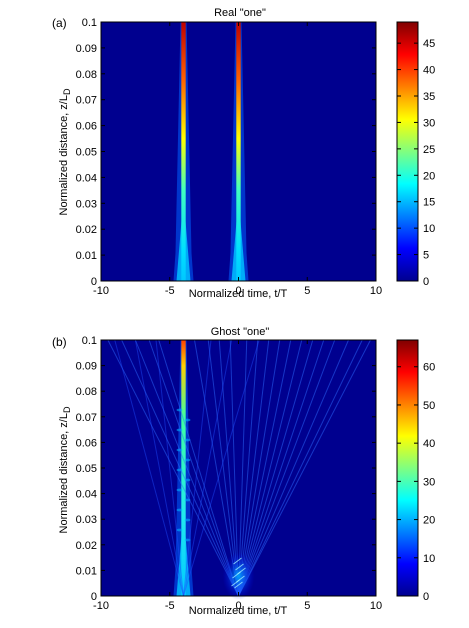  I want to click on panel-a-title: Real "one", so click(240, 13).